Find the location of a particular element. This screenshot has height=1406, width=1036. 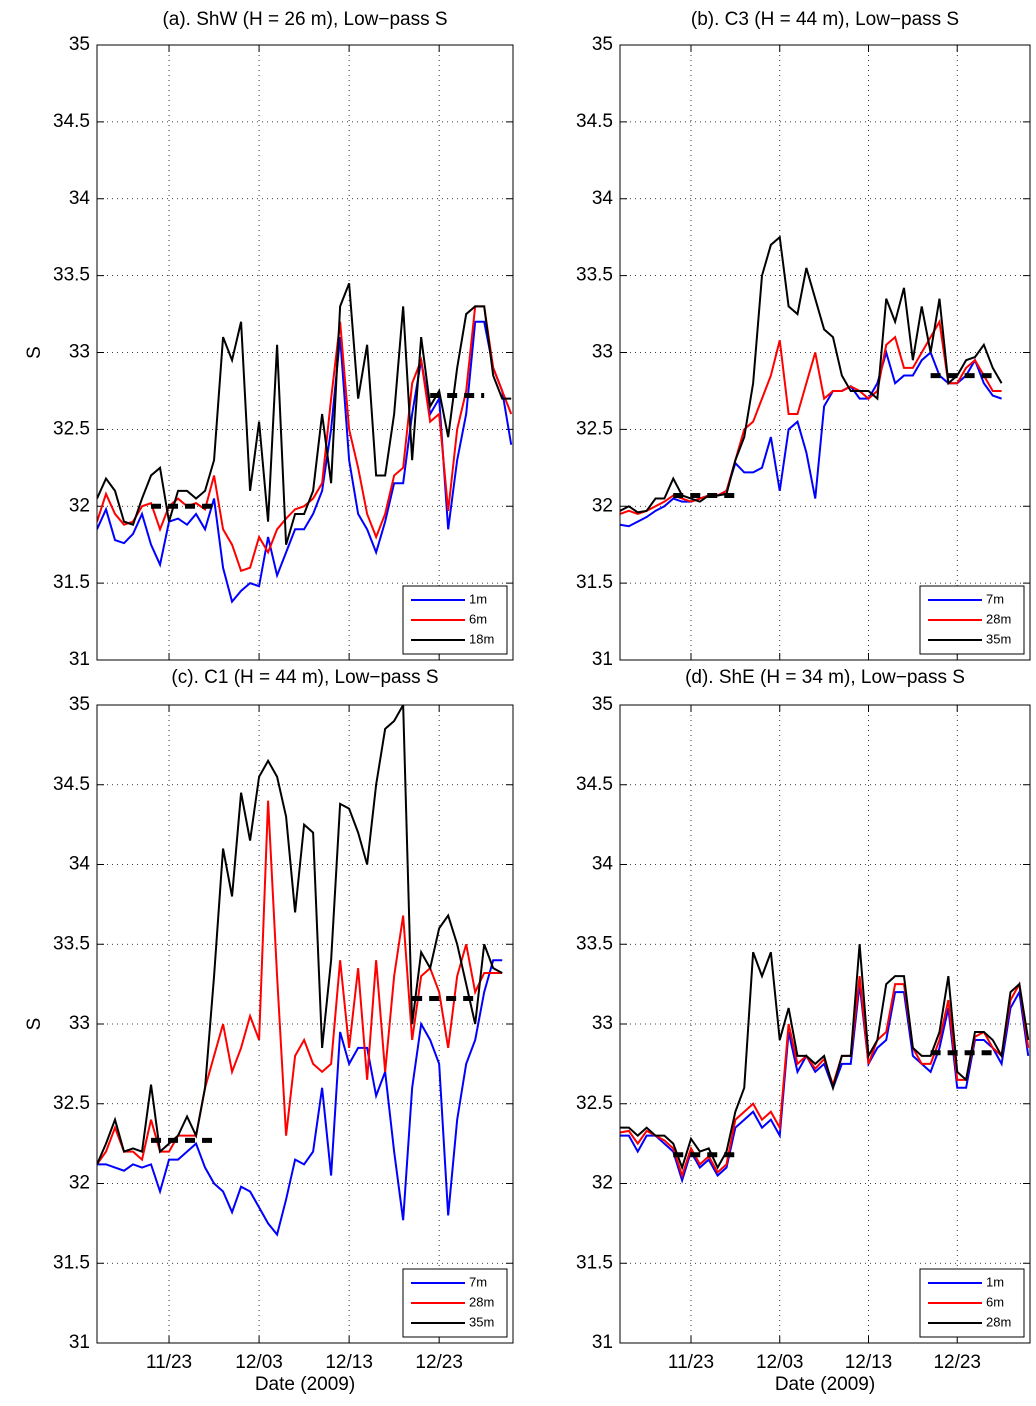

chart-title: (c). C1 (H = 44 m), Low−pass S is located at coordinates (304, 677).